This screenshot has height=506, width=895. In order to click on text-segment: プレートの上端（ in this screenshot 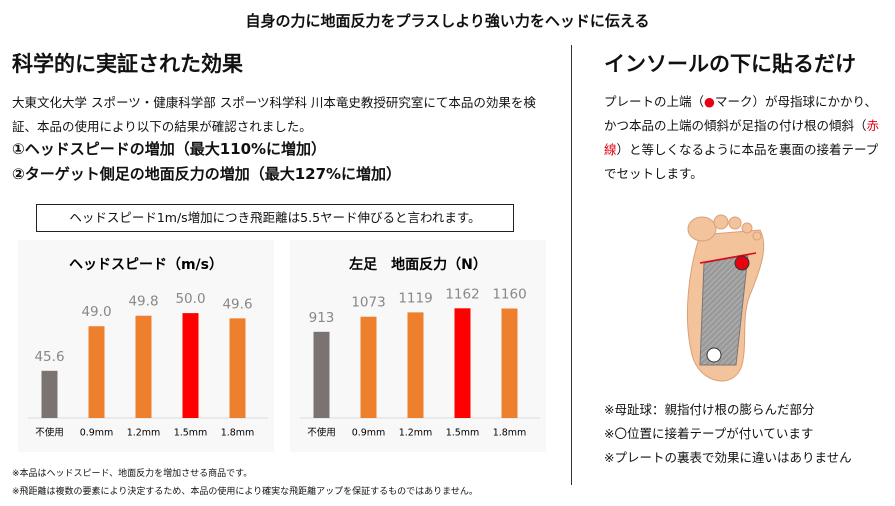, I will do `click(654, 101)`.